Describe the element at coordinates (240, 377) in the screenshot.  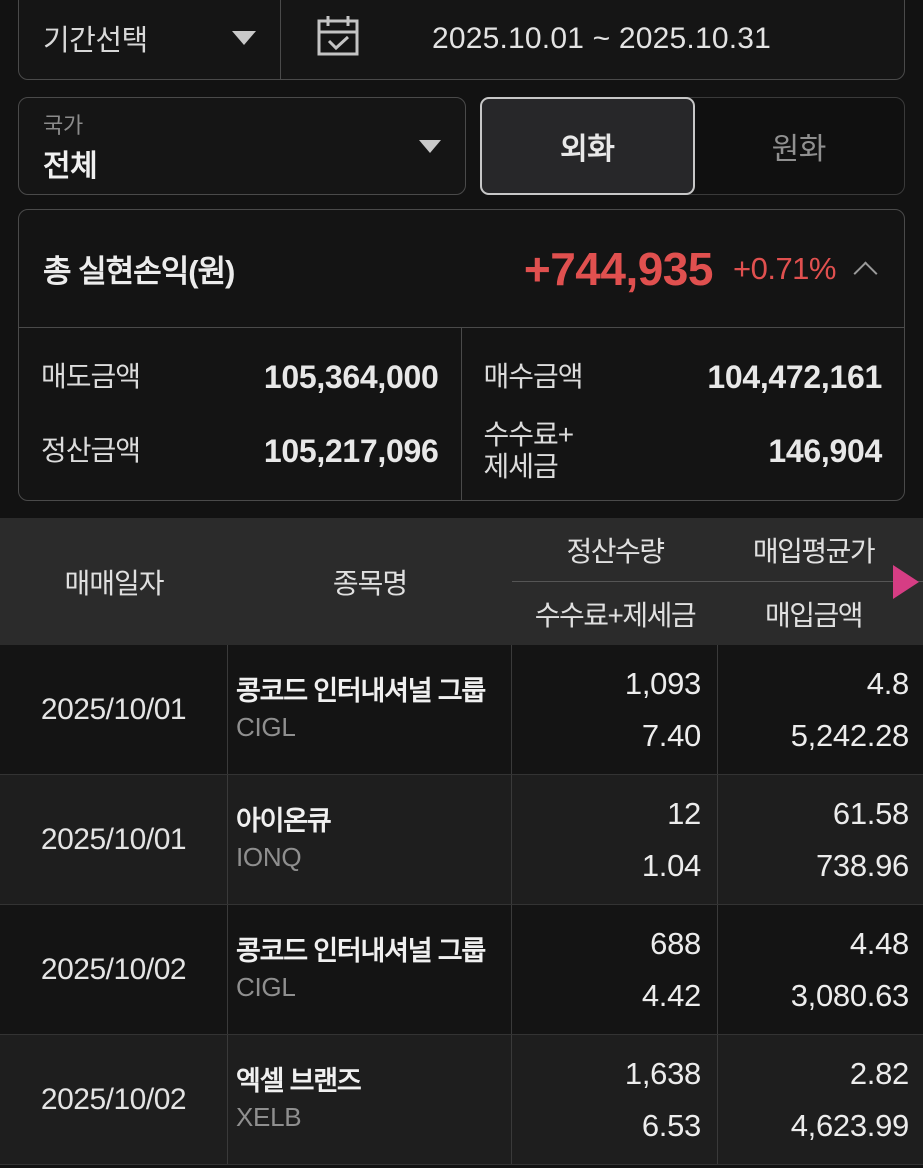
I see `summary-metric-sell: 매도금액 105,364,000` at that location.